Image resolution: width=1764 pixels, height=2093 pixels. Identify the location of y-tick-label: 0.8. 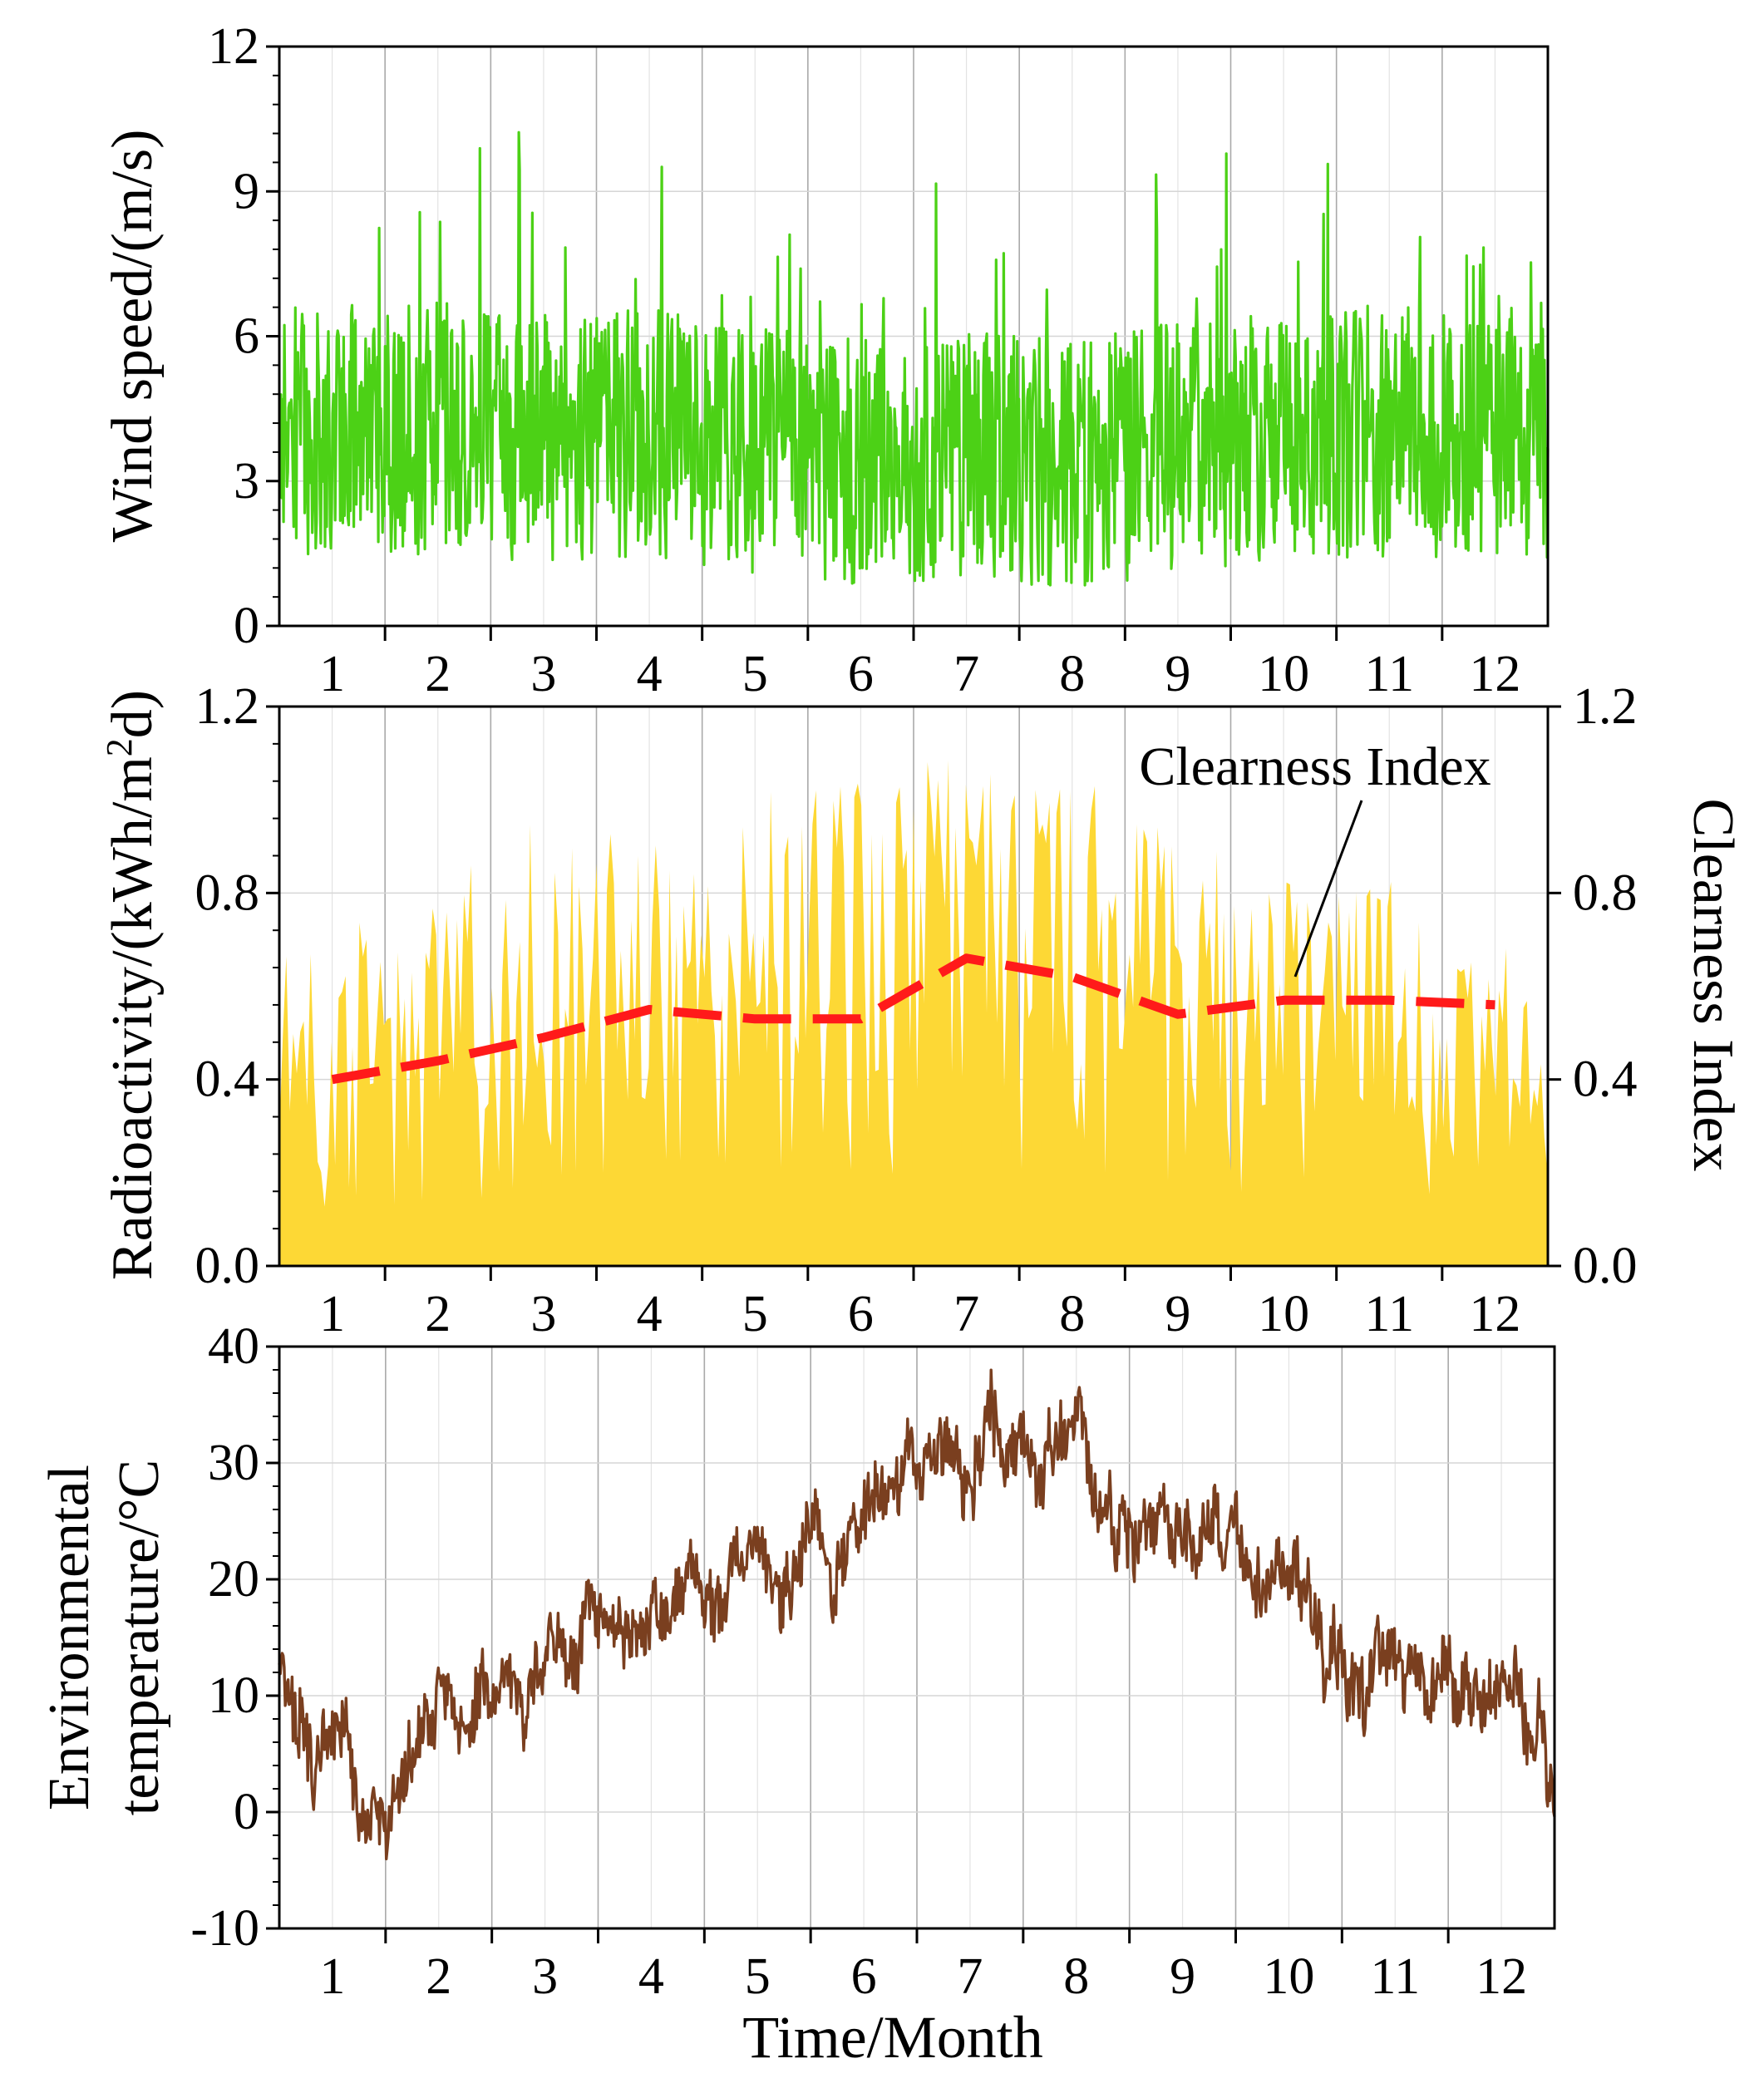
(228, 892).